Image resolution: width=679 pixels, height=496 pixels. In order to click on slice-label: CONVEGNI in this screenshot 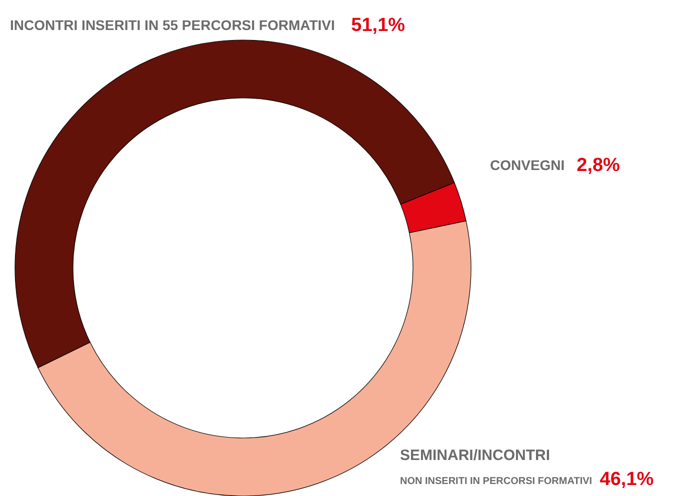, I will do `click(527, 165)`.